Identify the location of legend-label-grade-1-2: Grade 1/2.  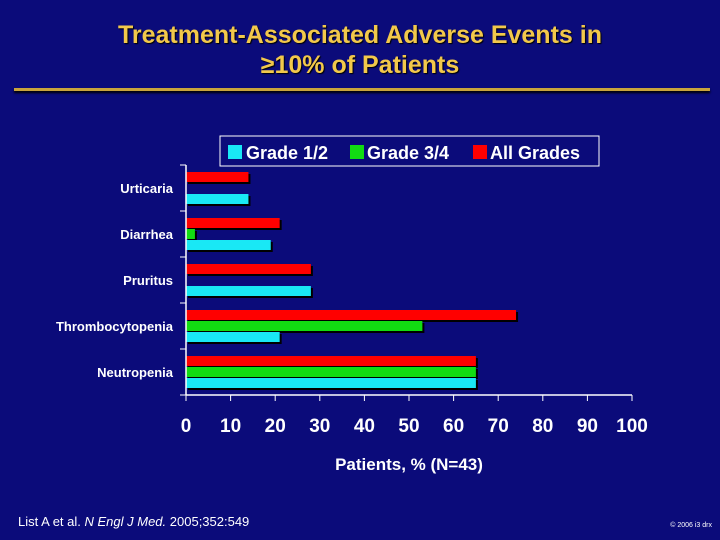
(287, 153).